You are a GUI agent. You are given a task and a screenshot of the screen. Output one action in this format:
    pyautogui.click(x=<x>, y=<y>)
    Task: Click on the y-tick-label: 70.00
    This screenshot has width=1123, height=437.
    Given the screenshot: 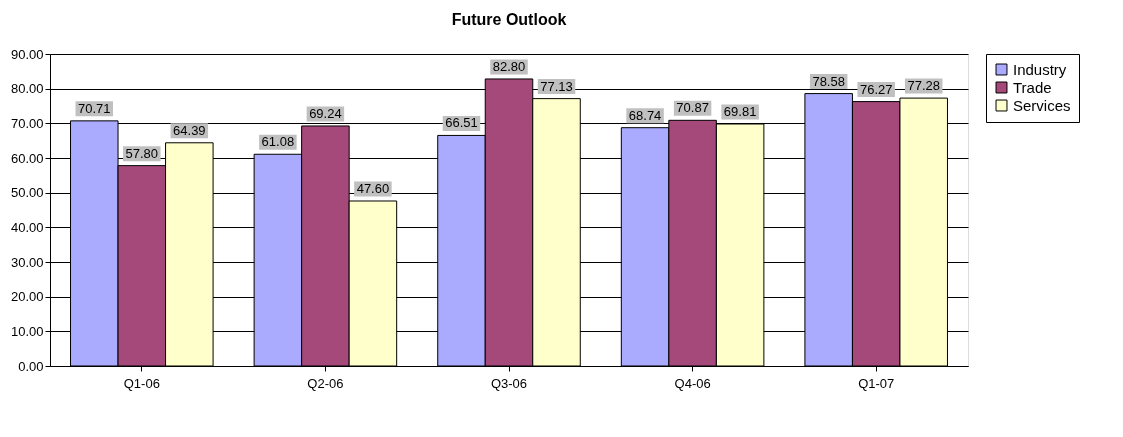 What is the action you would take?
    pyautogui.click(x=27, y=123)
    